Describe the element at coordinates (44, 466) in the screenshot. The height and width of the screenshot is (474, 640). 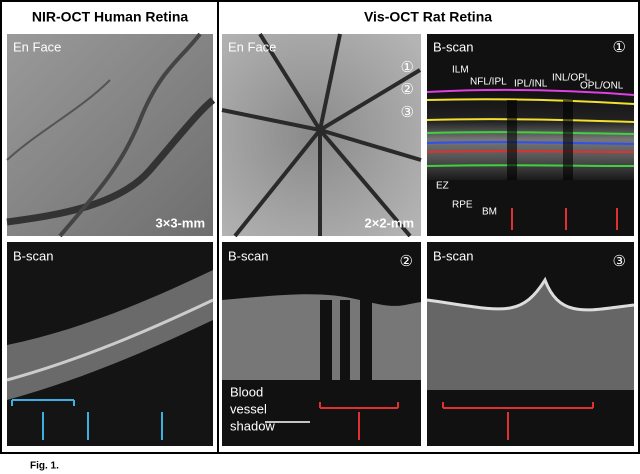
I see `caption: Fig. 1.` at that location.